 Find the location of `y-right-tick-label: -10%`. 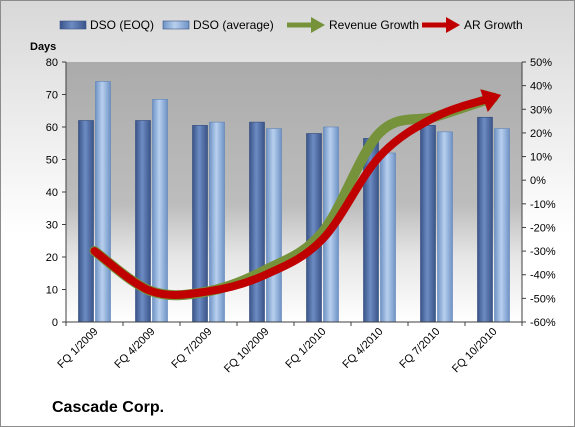

y-right-tick-label: -10% is located at coordinates (543, 205).